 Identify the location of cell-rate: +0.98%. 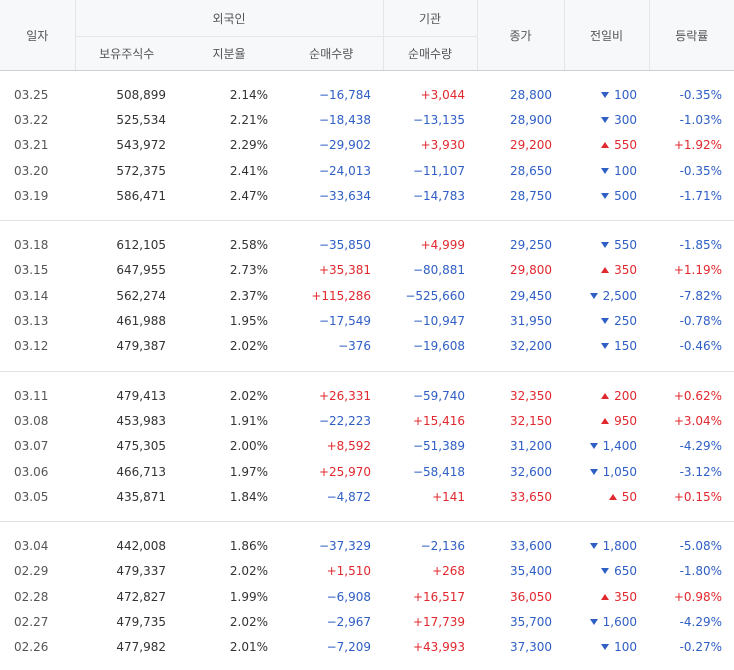
(698, 596).